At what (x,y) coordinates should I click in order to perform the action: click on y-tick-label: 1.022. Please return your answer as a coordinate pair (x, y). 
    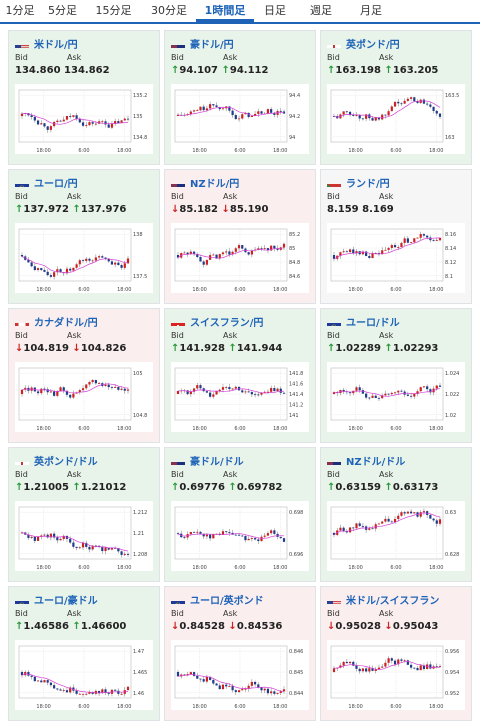
    Looking at the image, I should click on (452, 395).